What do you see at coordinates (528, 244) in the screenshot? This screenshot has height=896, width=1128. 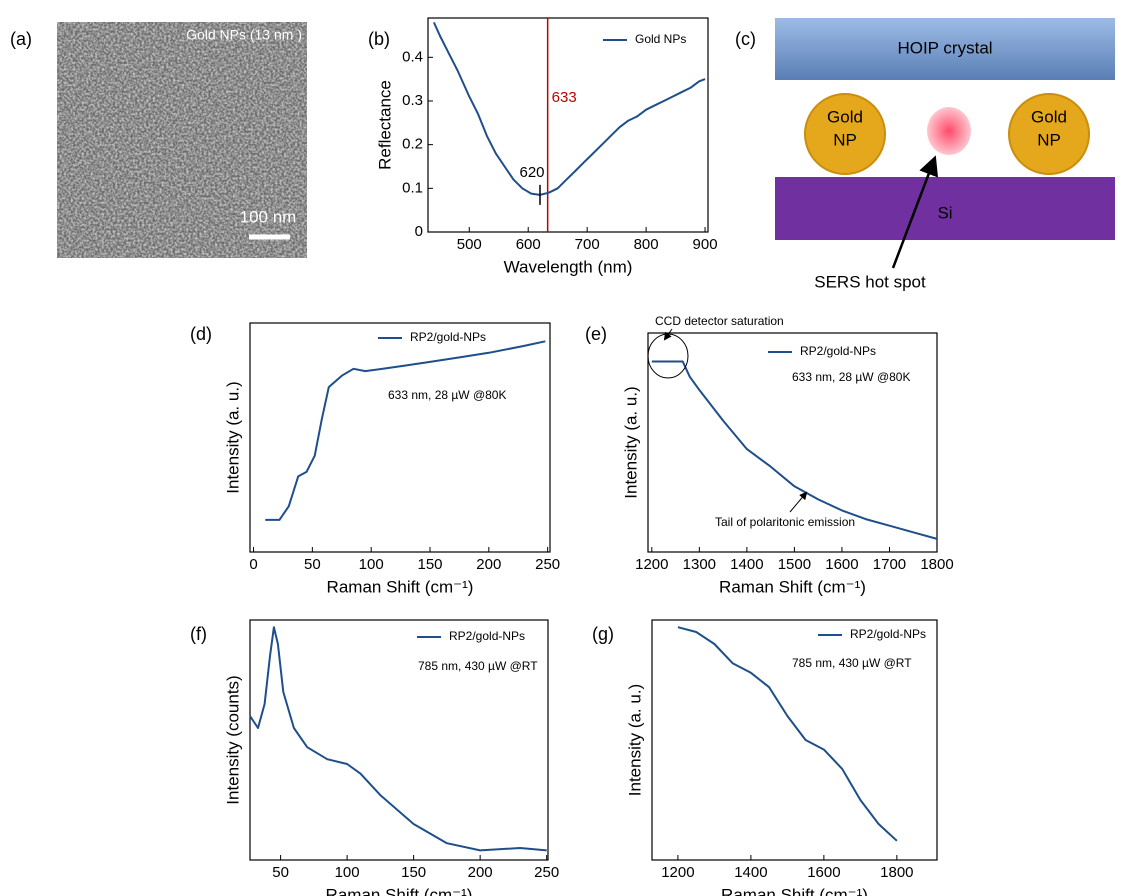 I see `x-tick-label: 600` at bounding box center [528, 244].